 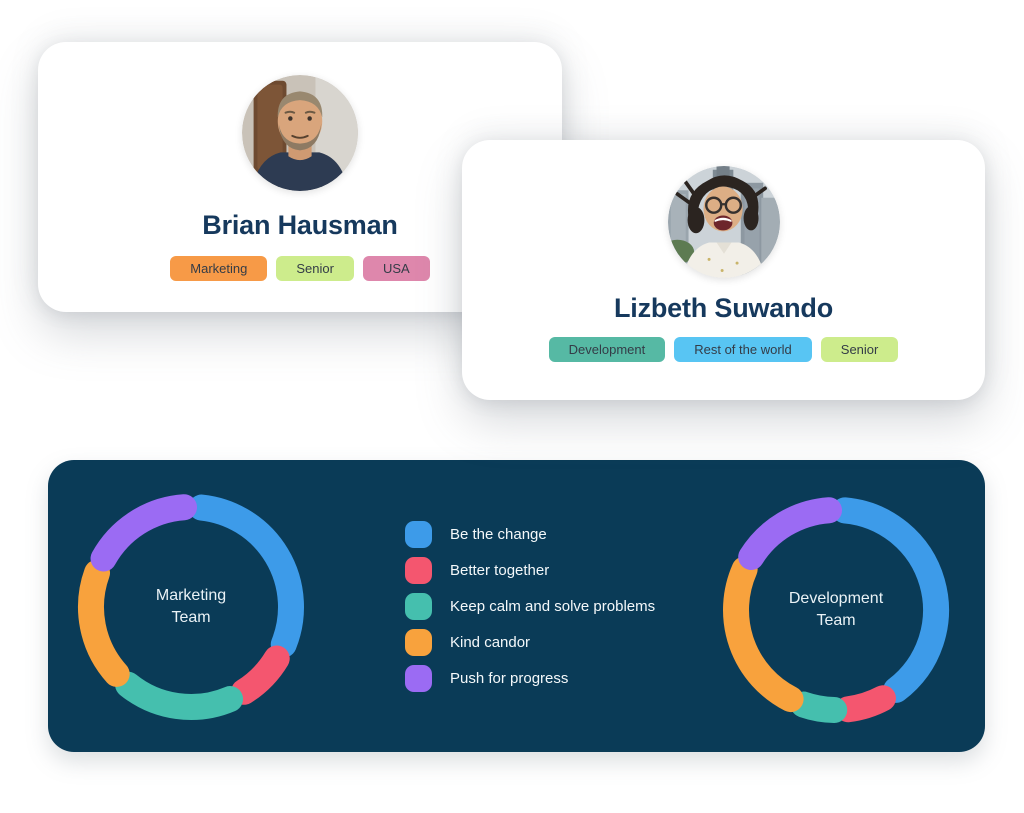 What do you see at coordinates (723, 308) in the screenshot?
I see `member-name: Lizbeth Suwando` at bounding box center [723, 308].